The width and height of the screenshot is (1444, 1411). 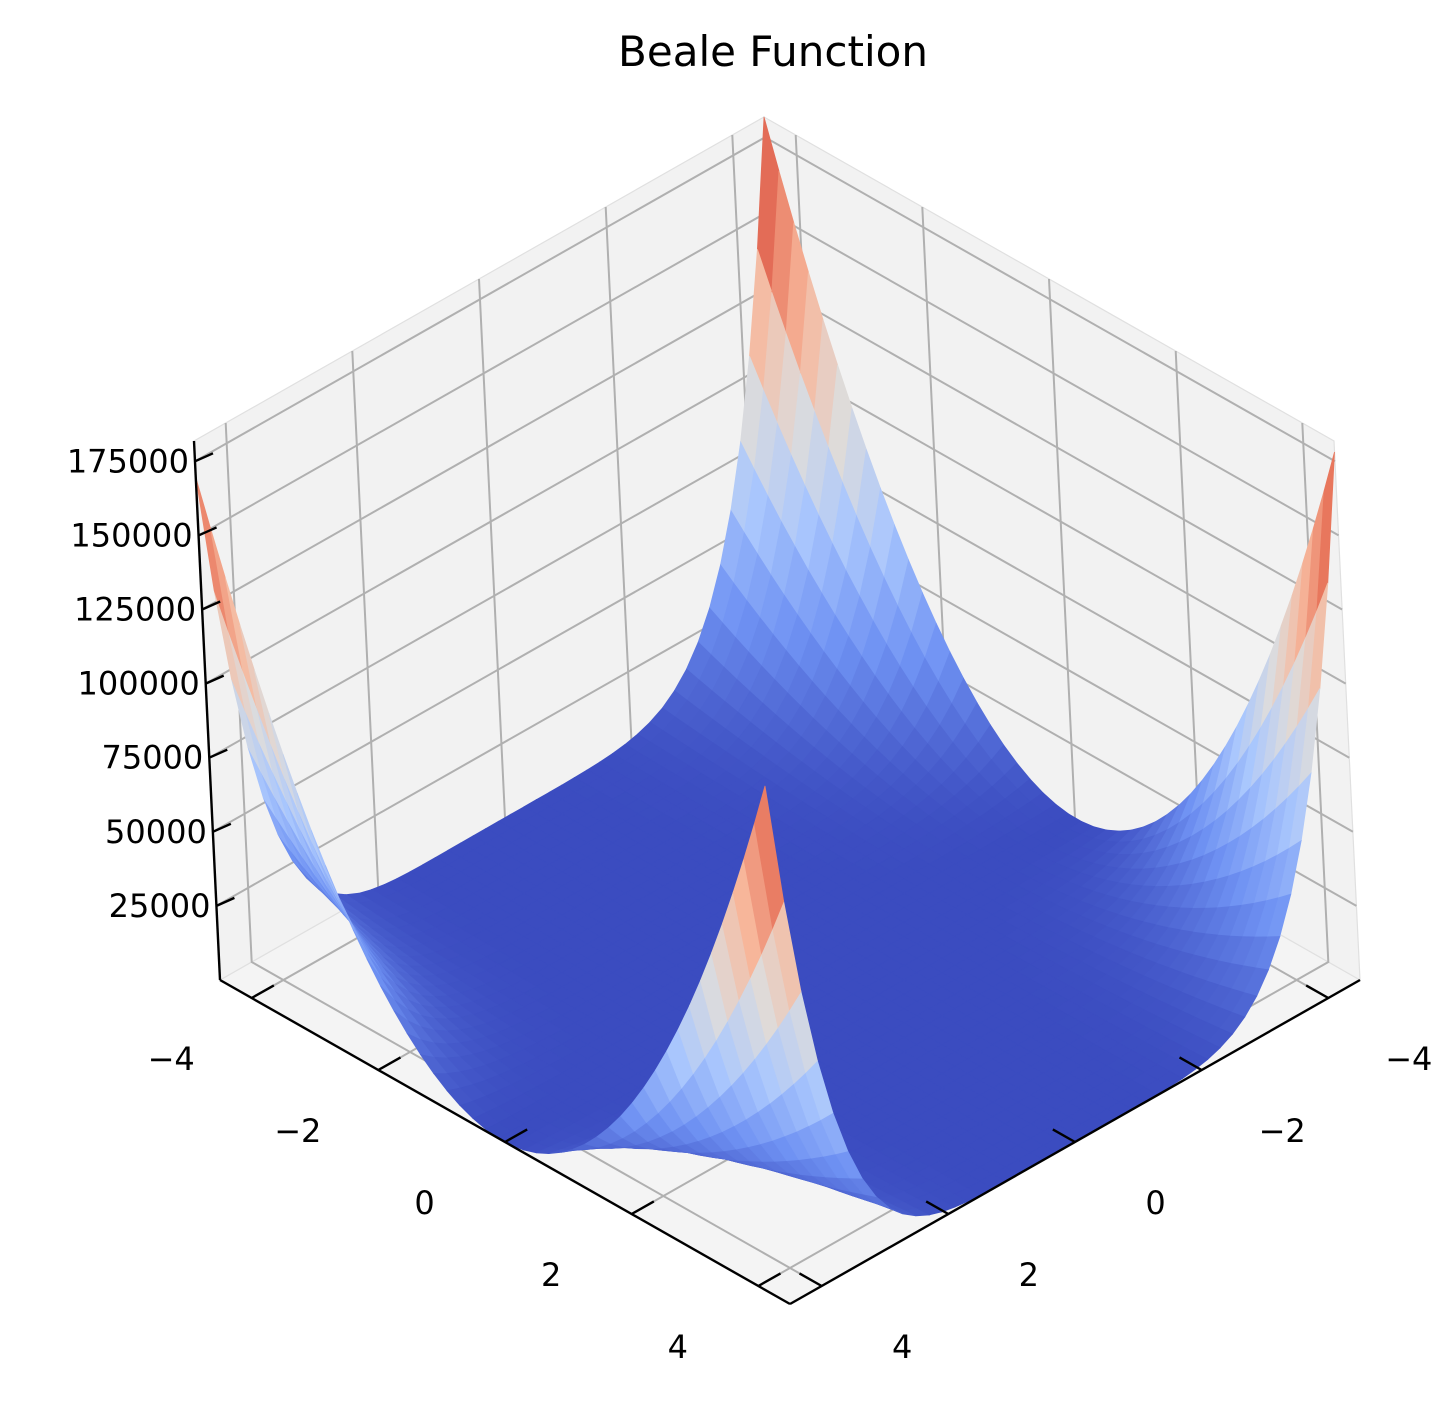 What do you see at coordinates (171, 1059) in the screenshot?
I see `x-tick-label: −4` at bounding box center [171, 1059].